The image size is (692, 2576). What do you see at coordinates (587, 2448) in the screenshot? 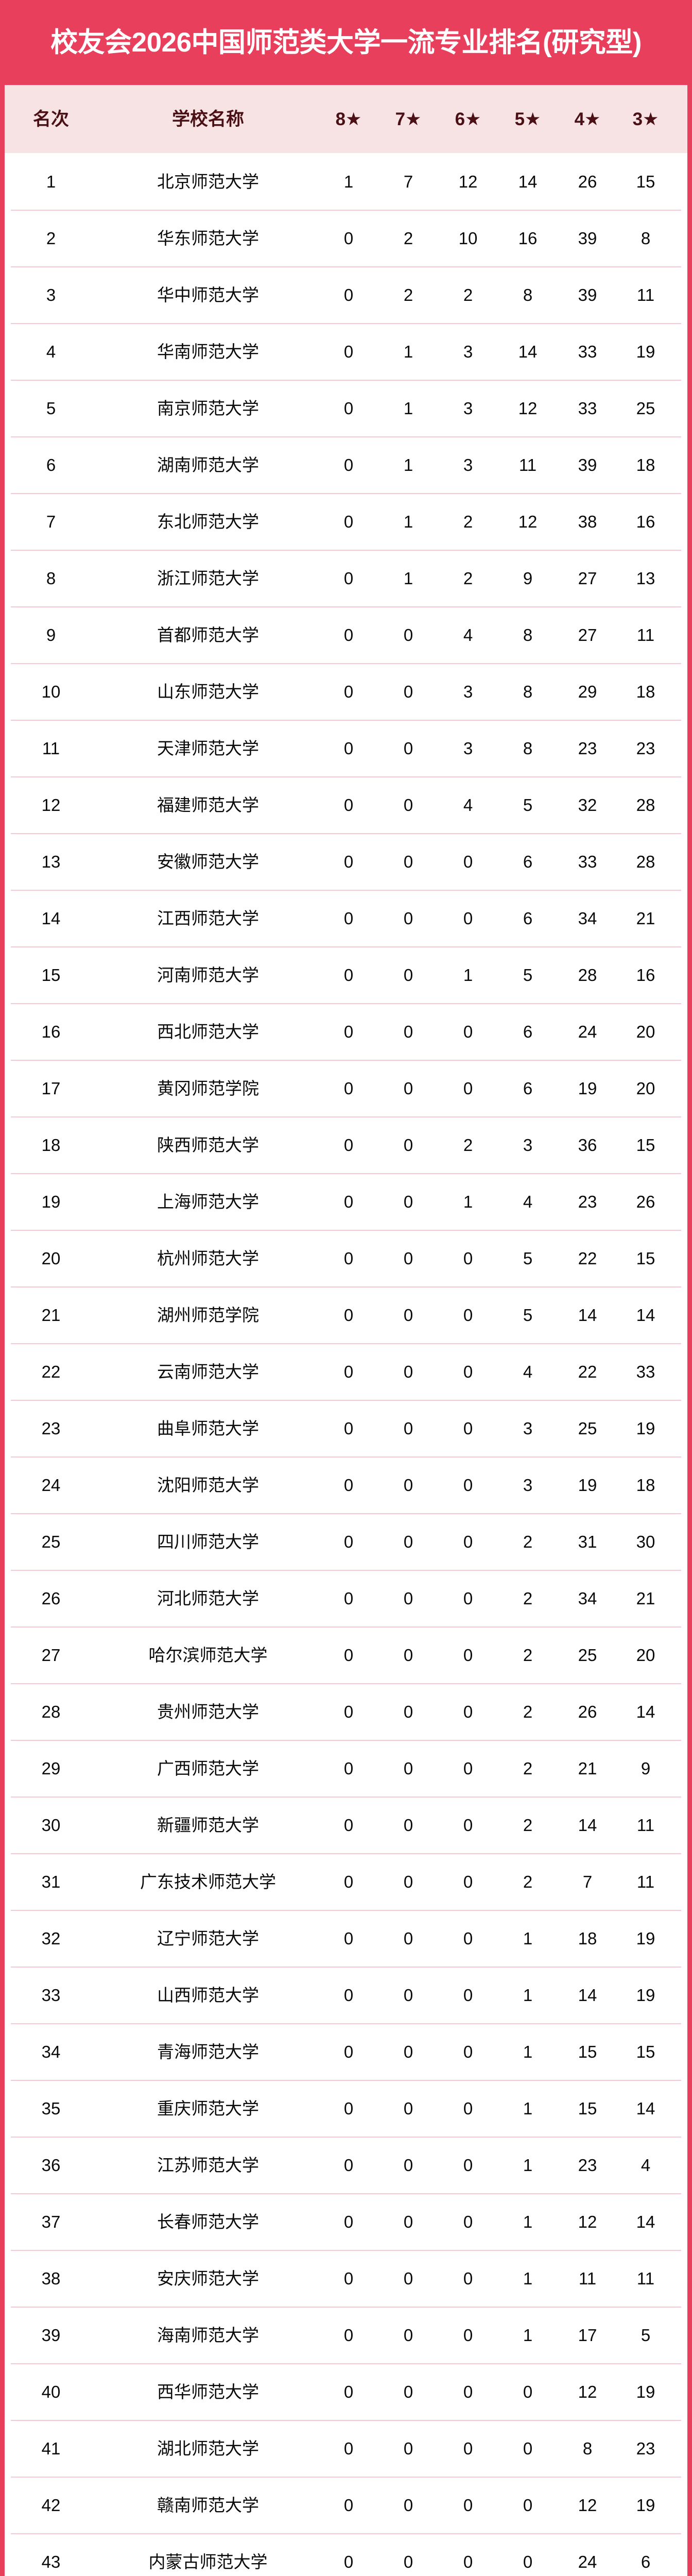
I see `cell-4star: 8` at bounding box center [587, 2448].